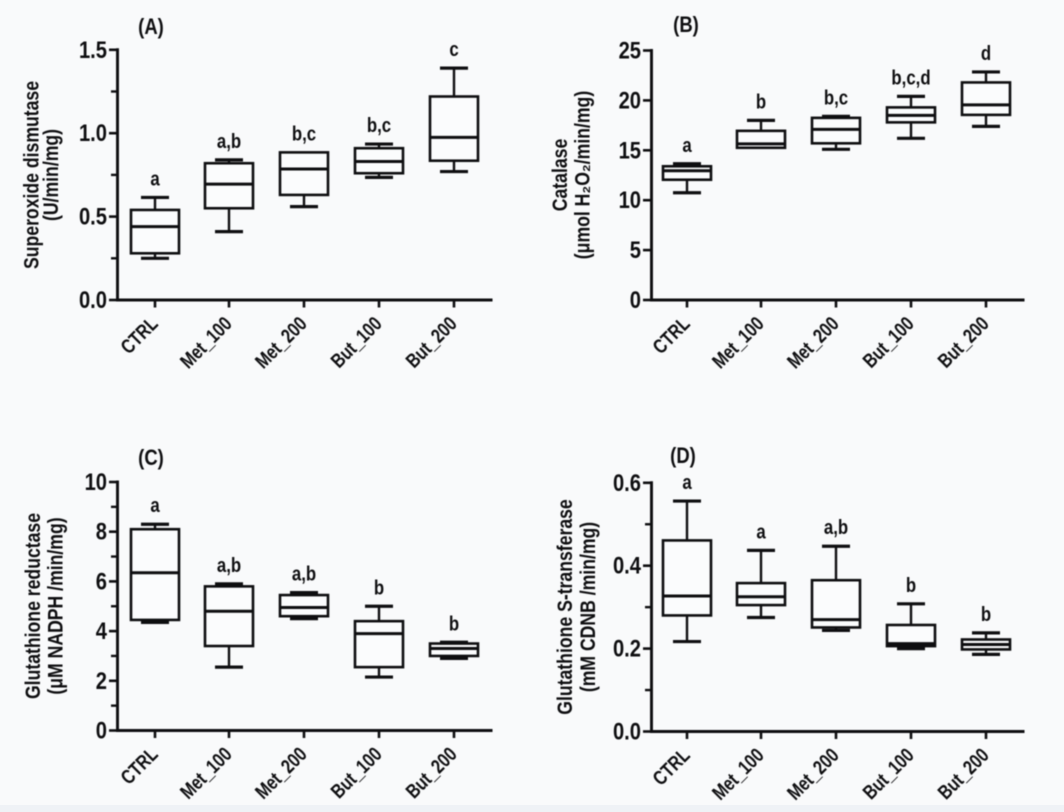 Image resolution: width=1064 pixels, height=812 pixels. I want to click on box-met_100: b, so click(761, 120).